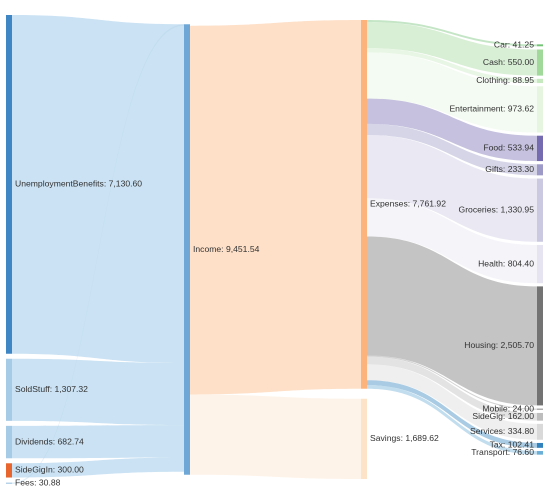 The height and width of the screenshot is (500, 549). I want to click on node-groceries, so click(540, 210).